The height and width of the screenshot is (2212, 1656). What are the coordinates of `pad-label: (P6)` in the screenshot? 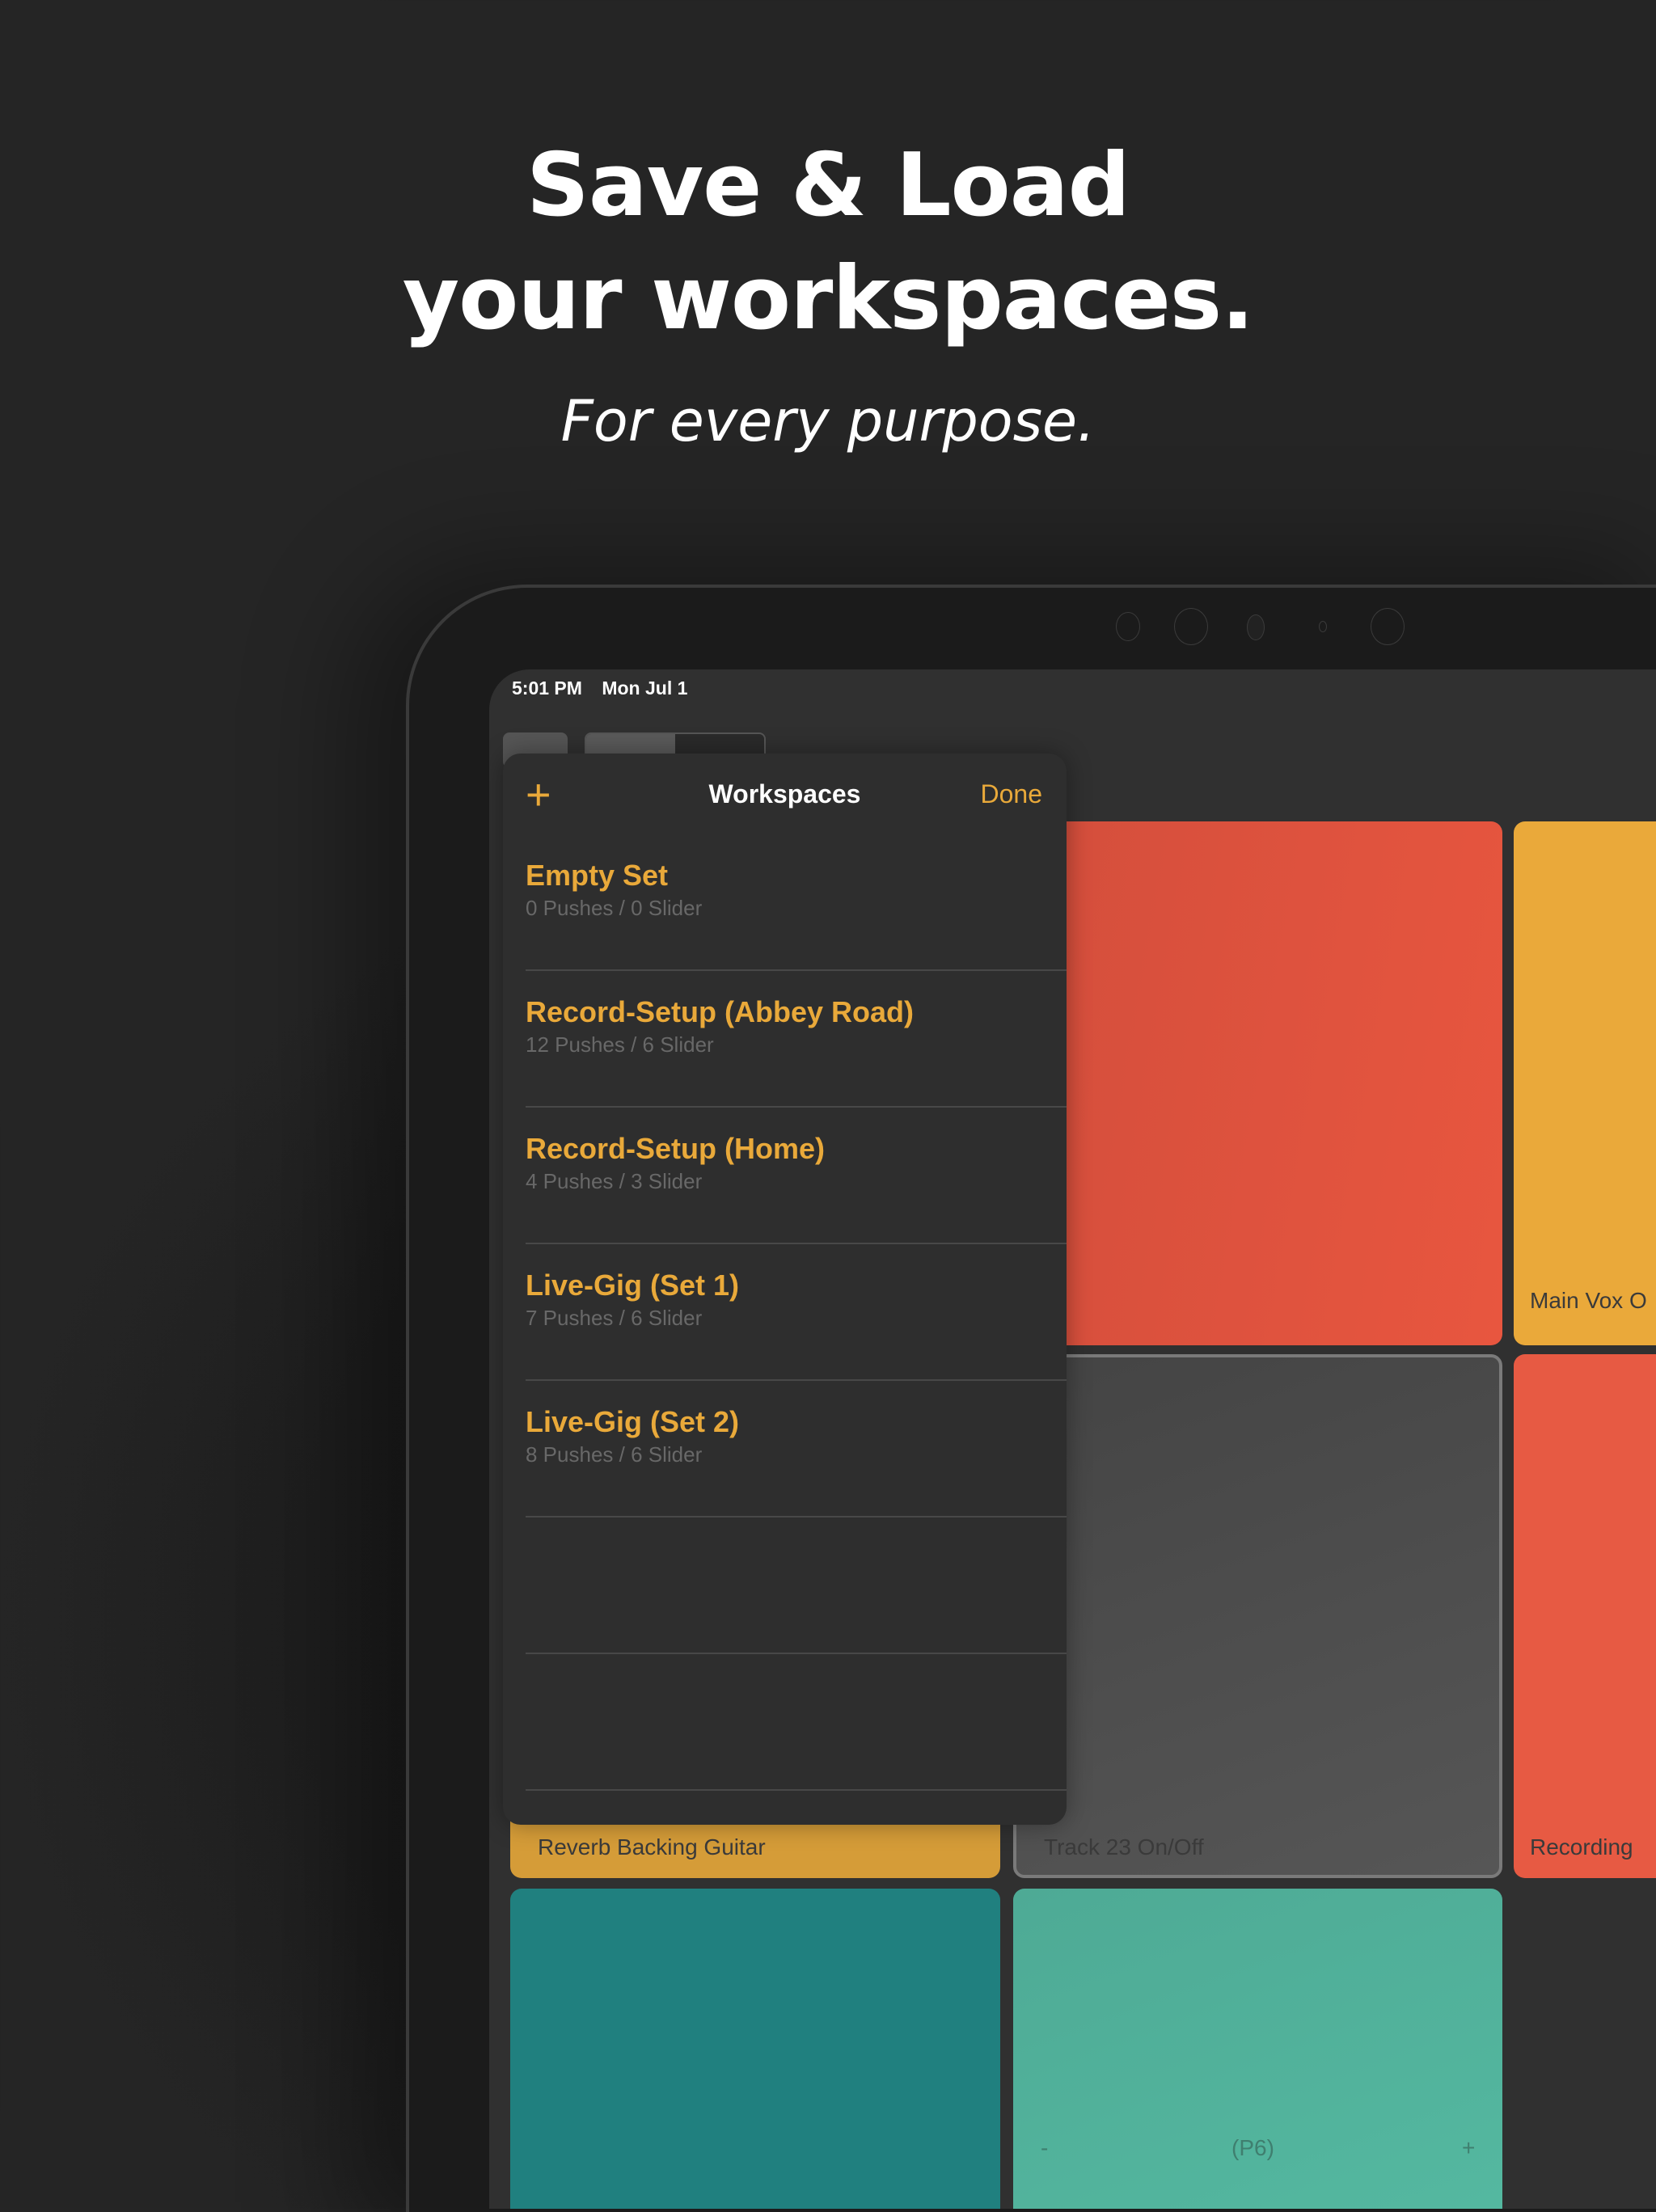 It's located at (1252, 2147).